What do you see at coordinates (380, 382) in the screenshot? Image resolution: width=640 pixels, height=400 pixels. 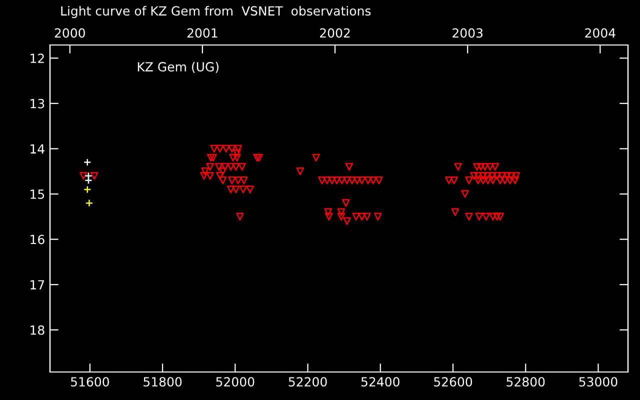 I see `x-tick-label: 52400` at bounding box center [380, 382].